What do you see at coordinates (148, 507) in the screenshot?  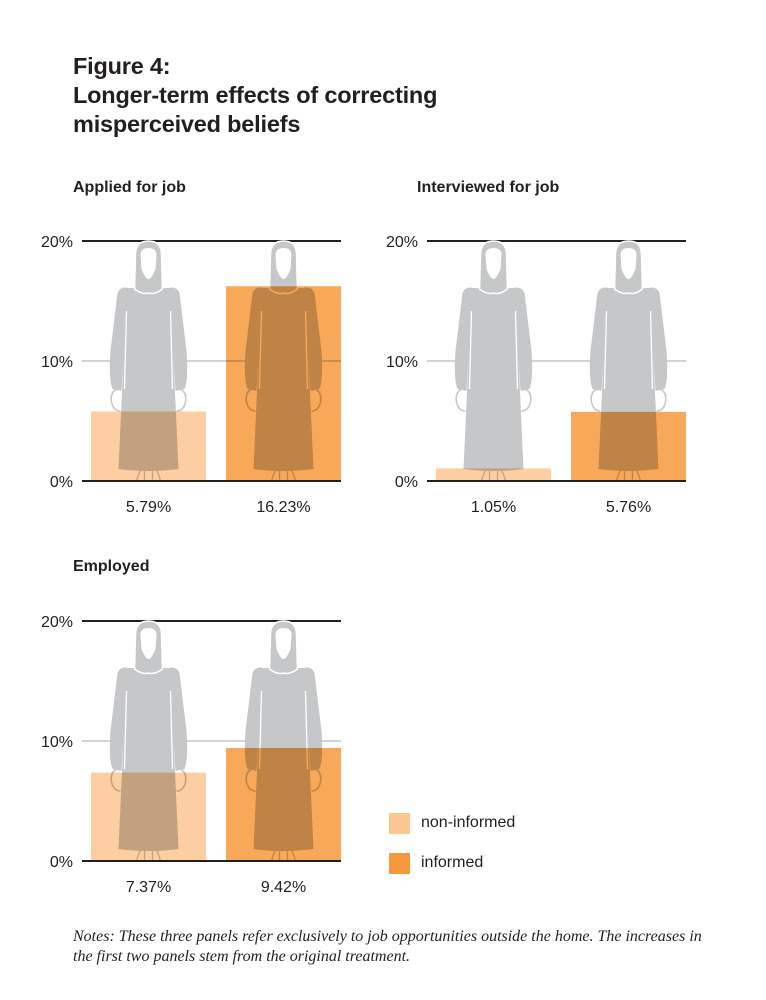 I see `value-label: 5.79%` at bounding box center [148, 507].